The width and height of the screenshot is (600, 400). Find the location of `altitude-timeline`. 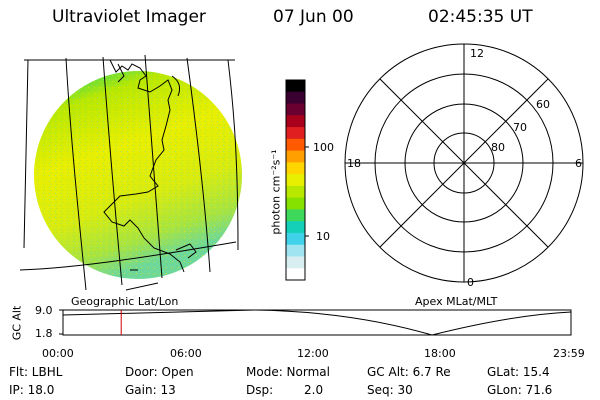

altitude-timeline is located at coordinates (315, 322).